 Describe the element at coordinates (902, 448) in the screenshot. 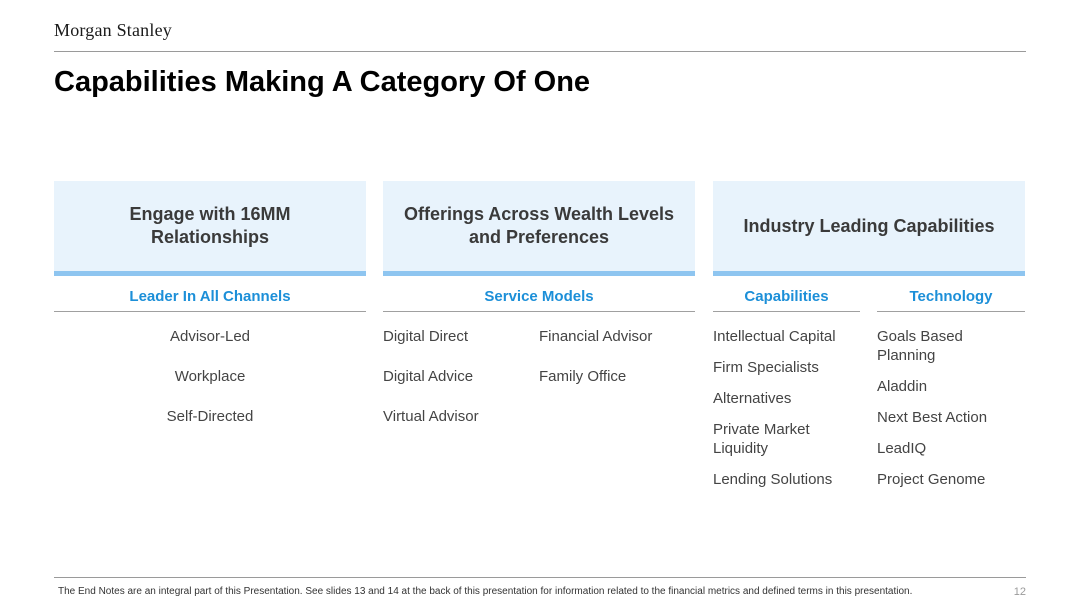

I see `list-item: LeadIQ` at that location.